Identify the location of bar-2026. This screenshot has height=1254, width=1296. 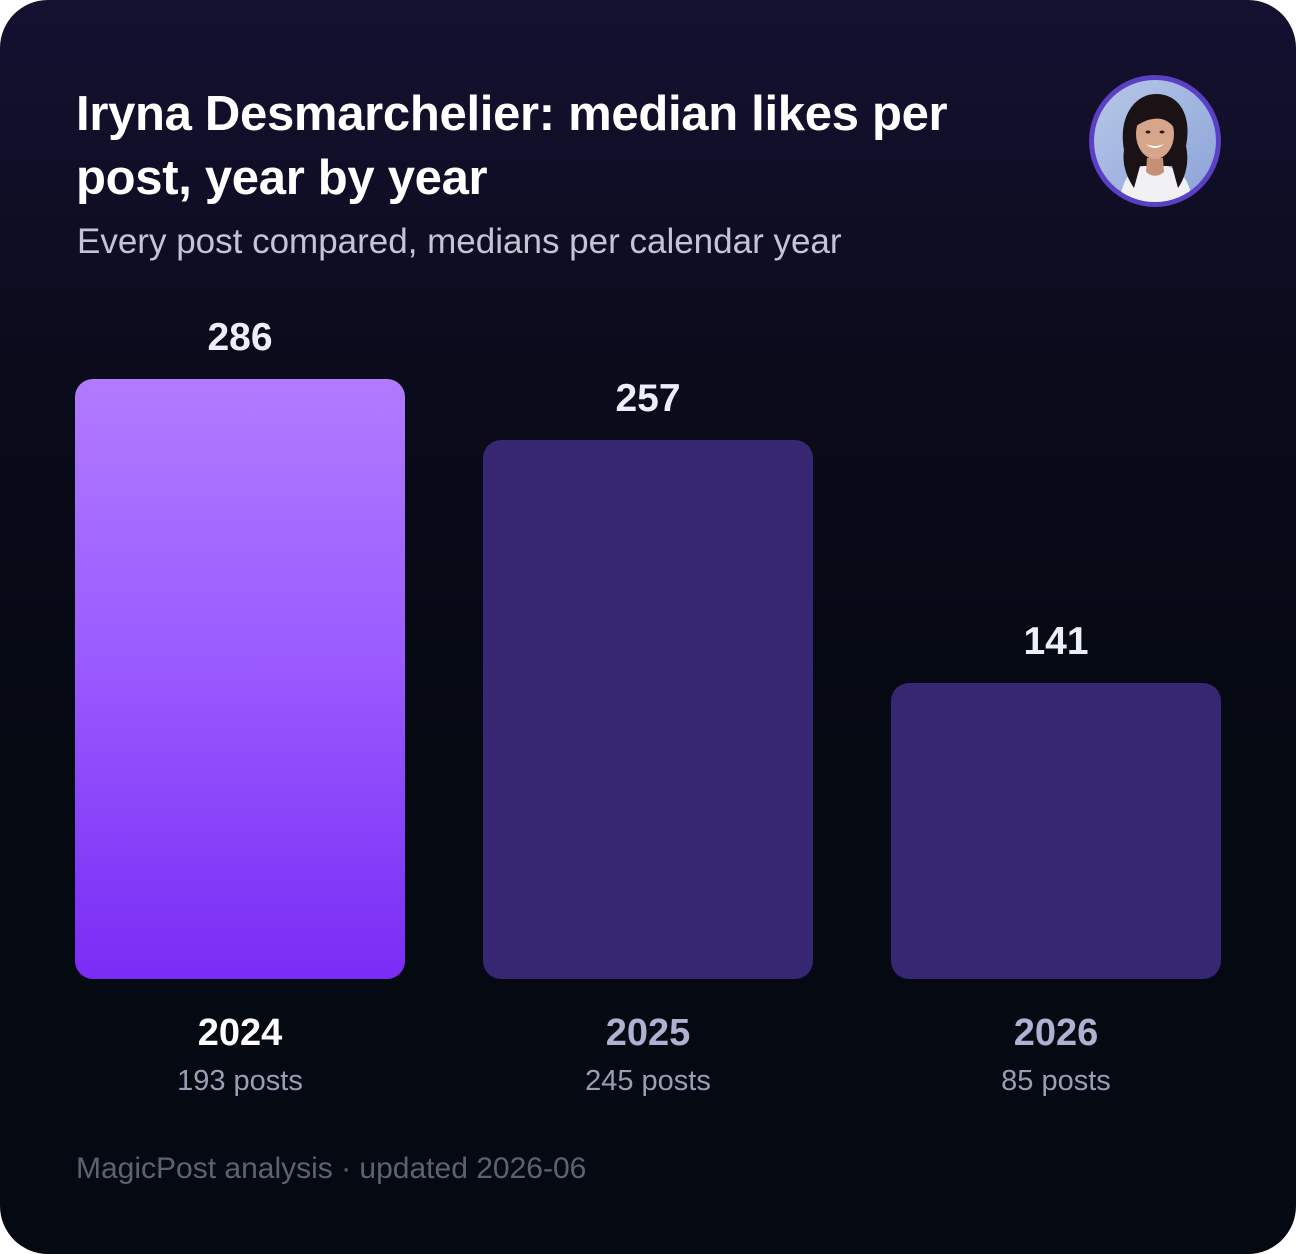
(1056, 831).